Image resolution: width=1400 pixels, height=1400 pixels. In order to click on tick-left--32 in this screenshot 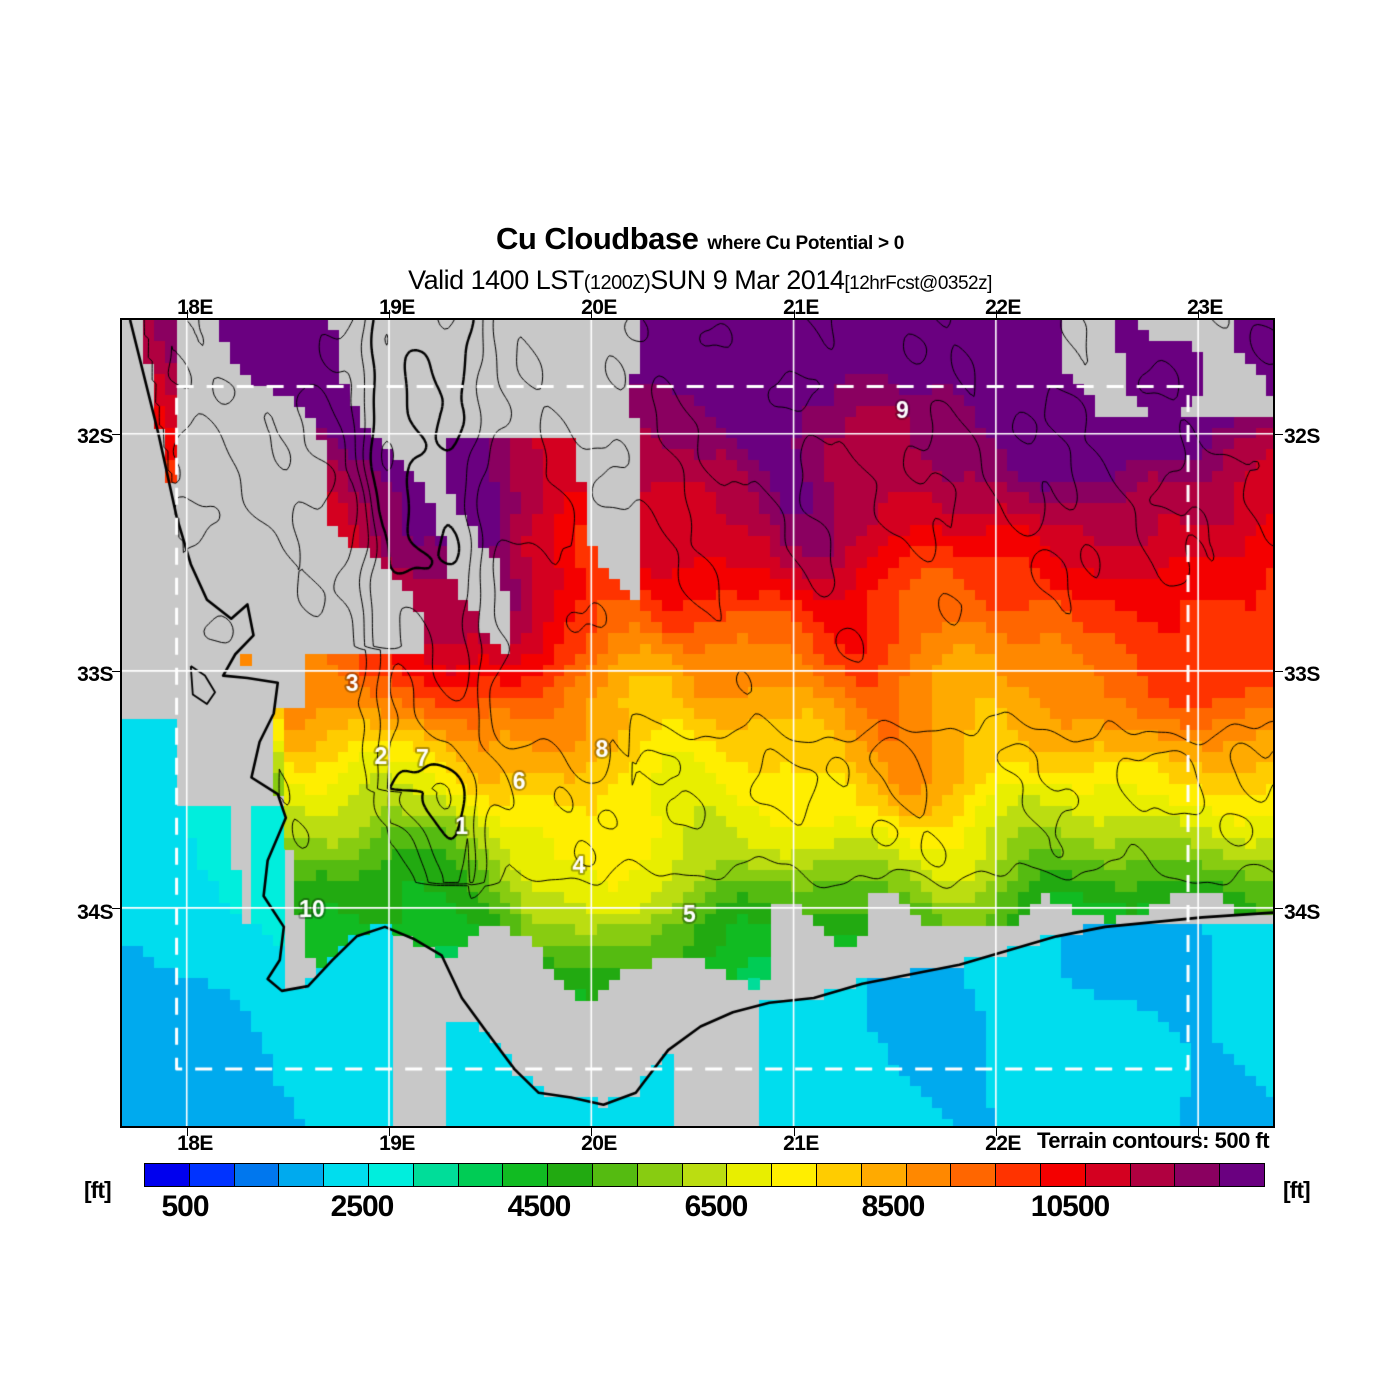, I will do `click(117, 434)`.